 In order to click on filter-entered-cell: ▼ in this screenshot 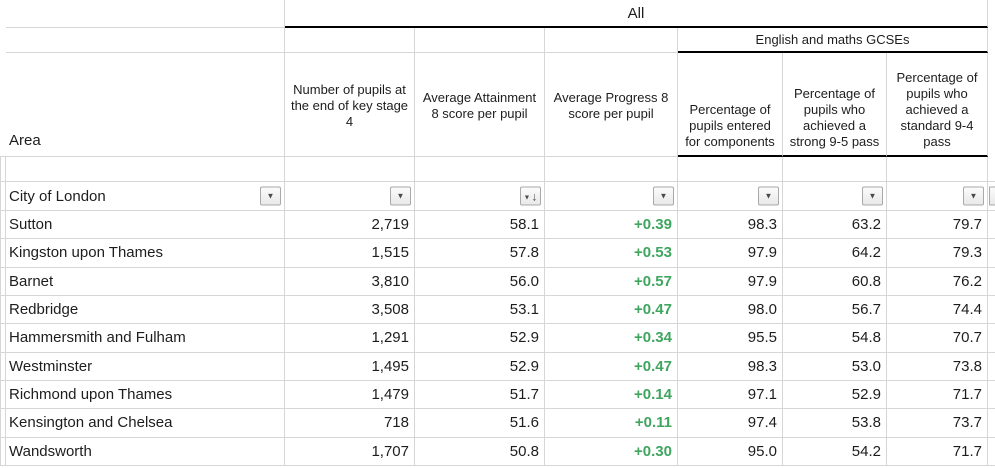, I will do `click(730, 196)`.